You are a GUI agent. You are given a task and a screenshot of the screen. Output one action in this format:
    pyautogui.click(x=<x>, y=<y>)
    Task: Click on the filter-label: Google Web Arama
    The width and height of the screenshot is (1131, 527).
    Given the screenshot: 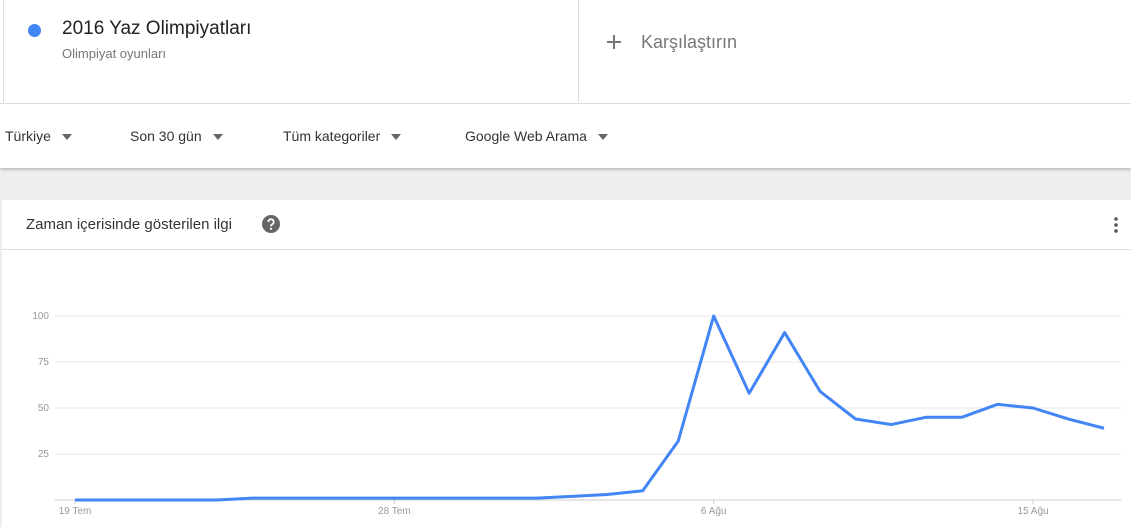 What is the action you would take?
    pyautogui.click(x=526, y=136)
    